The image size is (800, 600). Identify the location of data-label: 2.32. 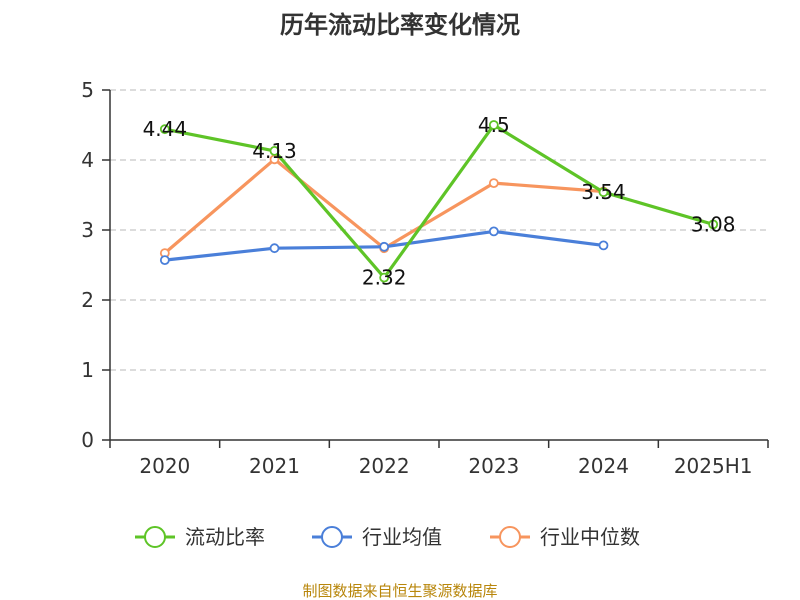
(384, 278).